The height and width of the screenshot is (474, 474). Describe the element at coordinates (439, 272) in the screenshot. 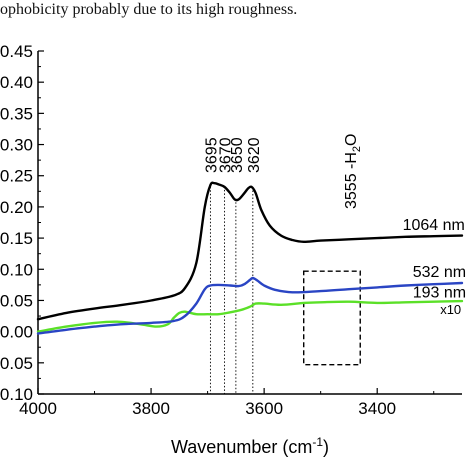

I see `series-label: 532 nm` at that location.